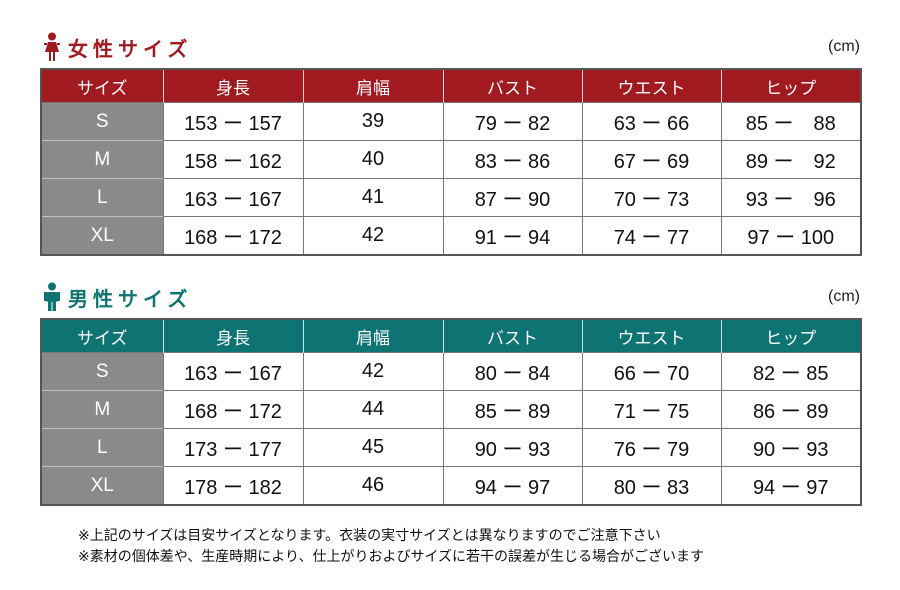  I want to click on shoulder-value: 44, so click(372, 409).